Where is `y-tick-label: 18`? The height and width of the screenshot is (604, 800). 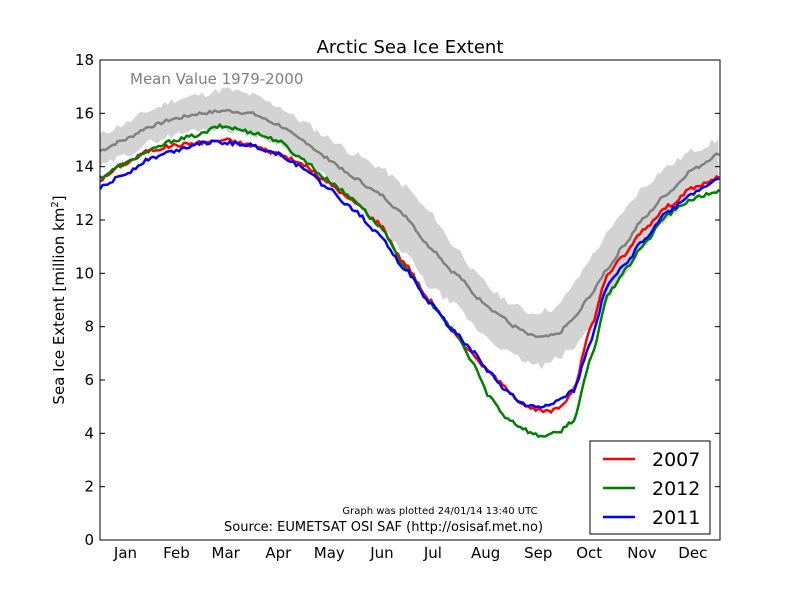
y-tick-label: 18 is located at coordinates (84, 60).